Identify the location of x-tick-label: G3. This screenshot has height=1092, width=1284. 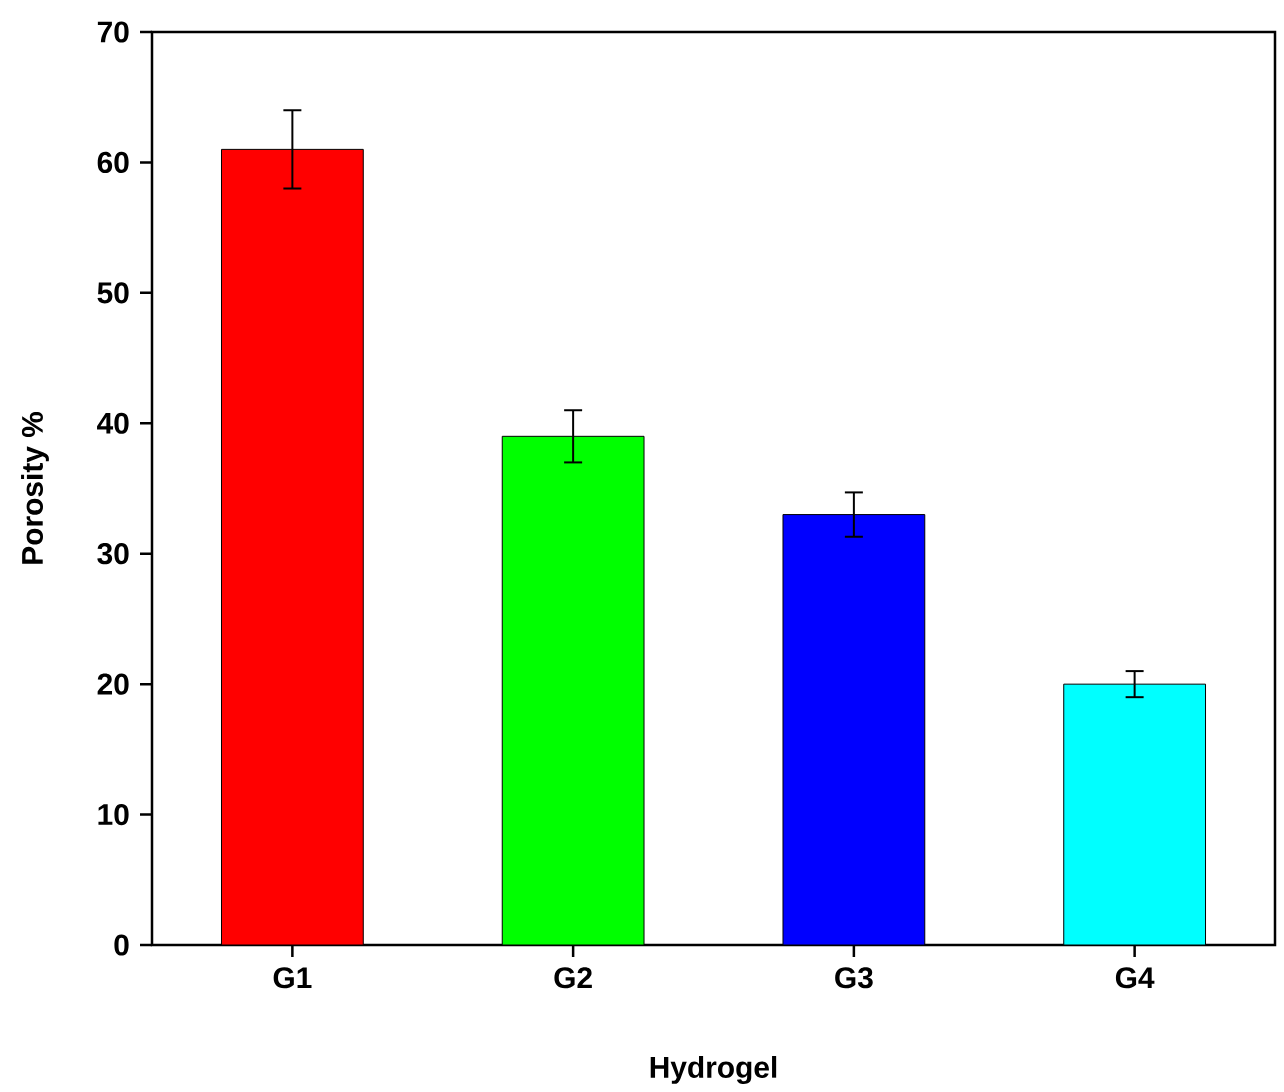
(854, 978).